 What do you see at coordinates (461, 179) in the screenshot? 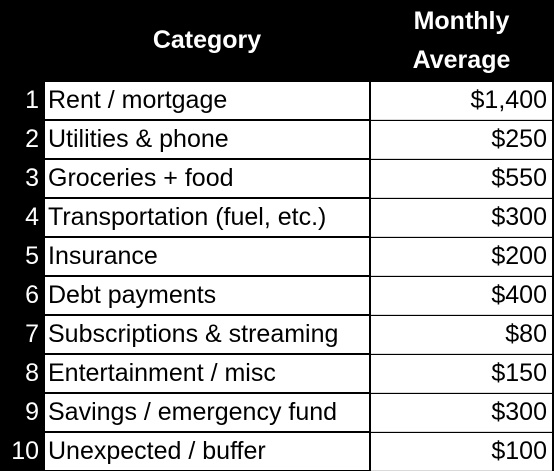
I see `amount-cell: $550` at bounding box center [461, 179].